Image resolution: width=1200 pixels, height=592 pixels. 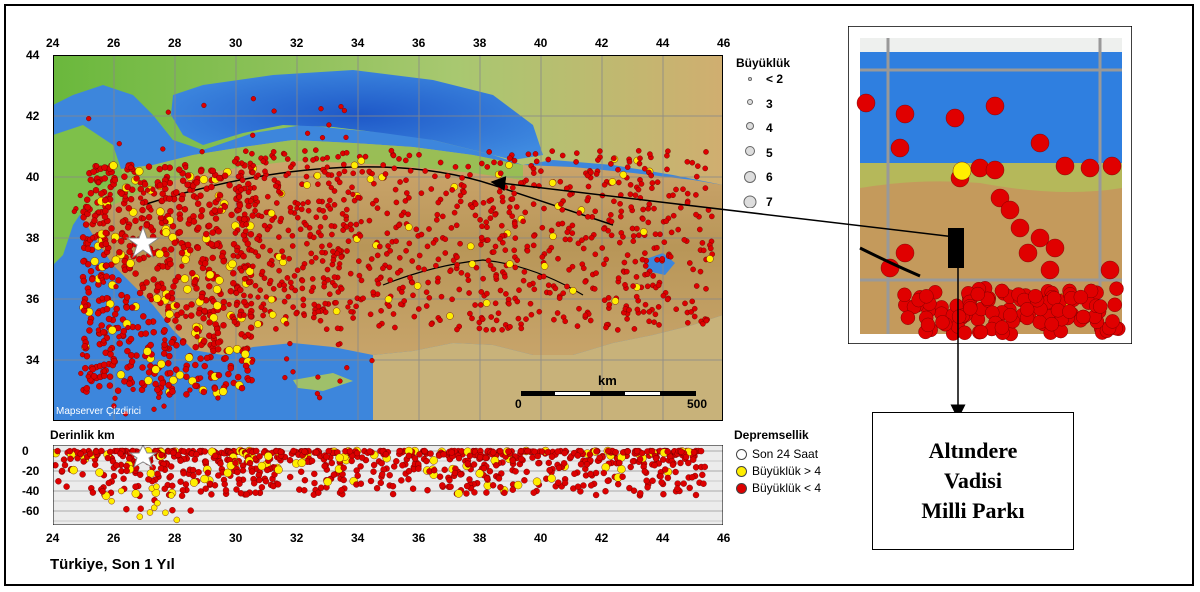 What do you see at coordinates (303, 177) in the screenshot?
I see `coastal-lowland` at bounding box center [303, 177].